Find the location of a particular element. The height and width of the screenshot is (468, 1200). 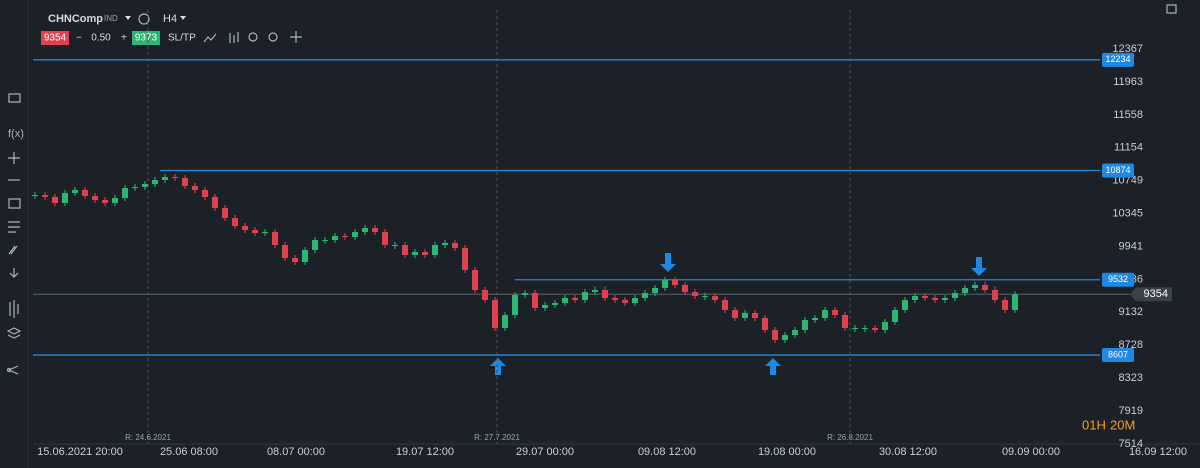

icon-cross is located at coordinates (14, 158).